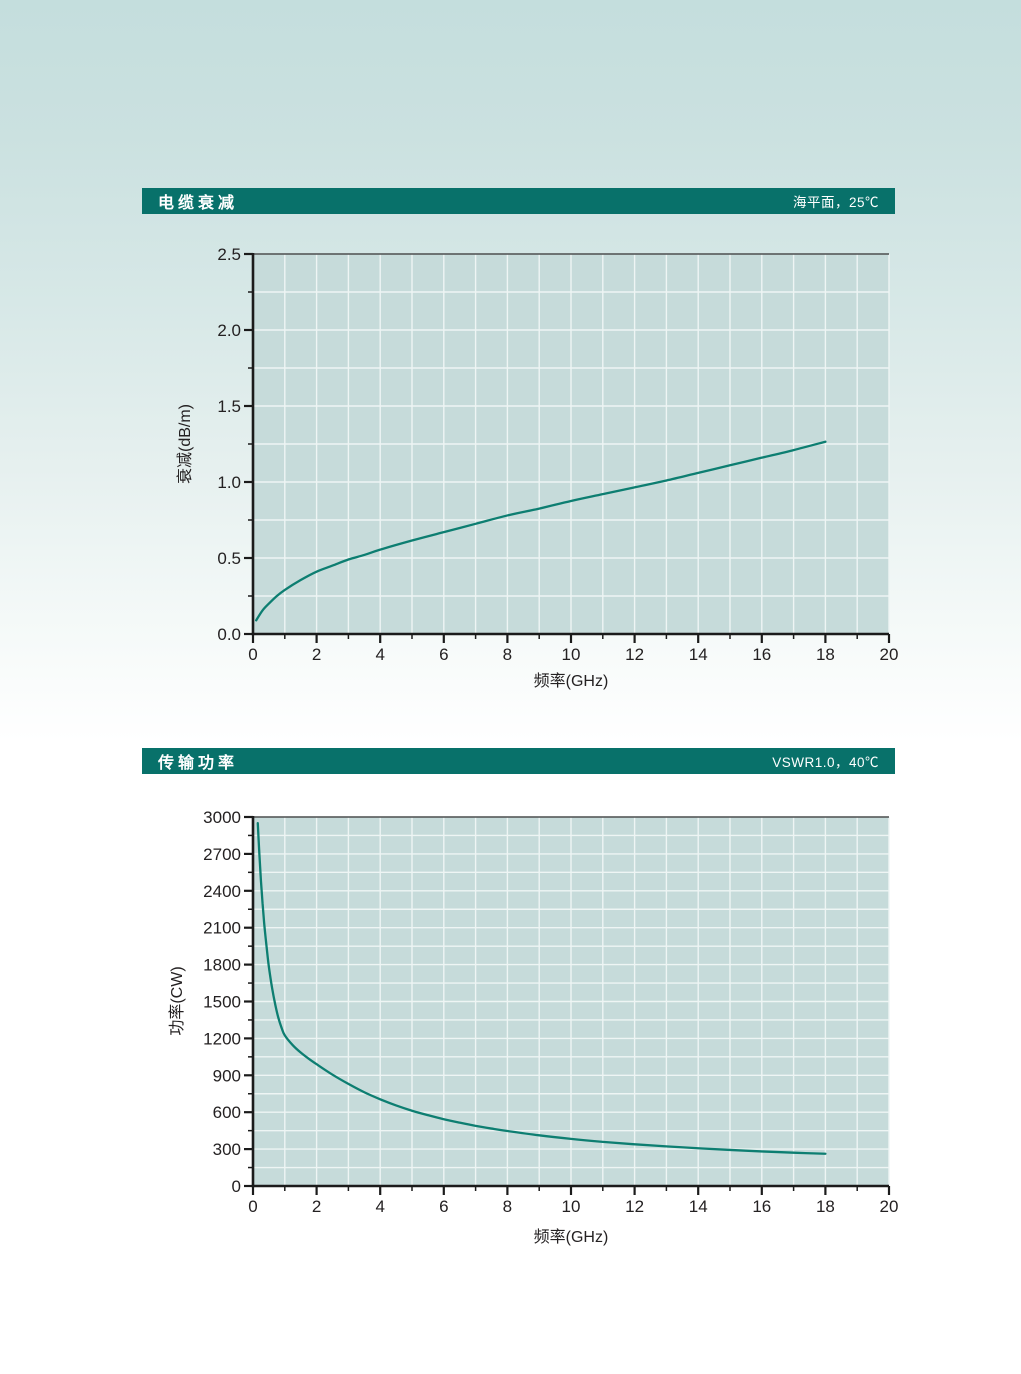 The width and height of the screenshot is (1021, 1374). What do you see at coordinates (825, 762) in the screenshot?
I see `power-condition-note: VSWR1.0，40℃` at bounding box center [825, 762].